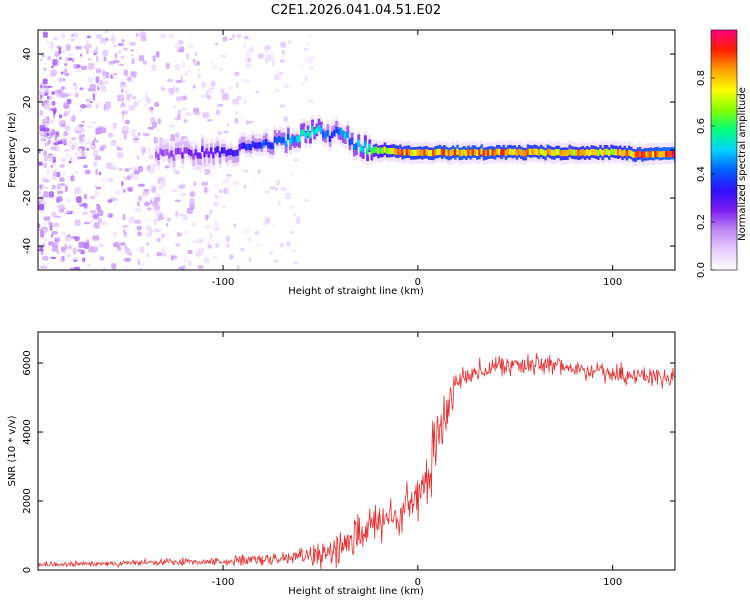  I want to click on snr-y-tick-label: 2000, so click(27, 500).